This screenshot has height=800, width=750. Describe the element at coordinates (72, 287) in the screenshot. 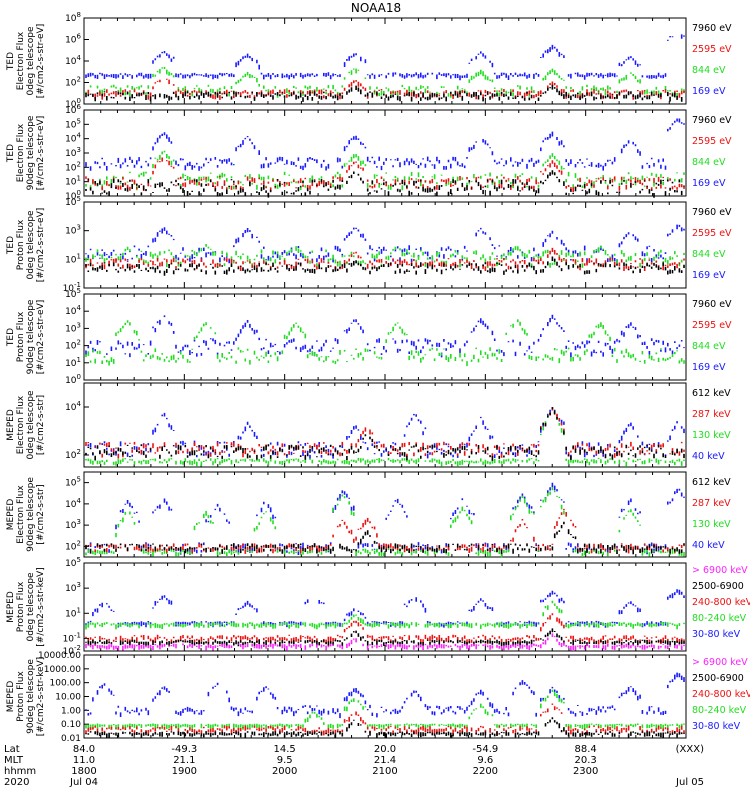

I see `y-tick-label: 10⁻¹` at that location.